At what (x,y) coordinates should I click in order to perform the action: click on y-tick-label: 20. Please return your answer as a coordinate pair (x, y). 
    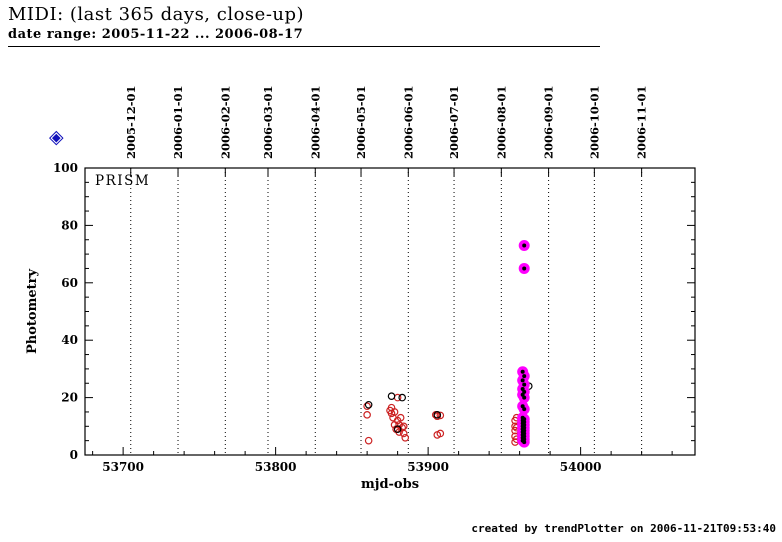
    Looking at the image, I should click on (69, 398).